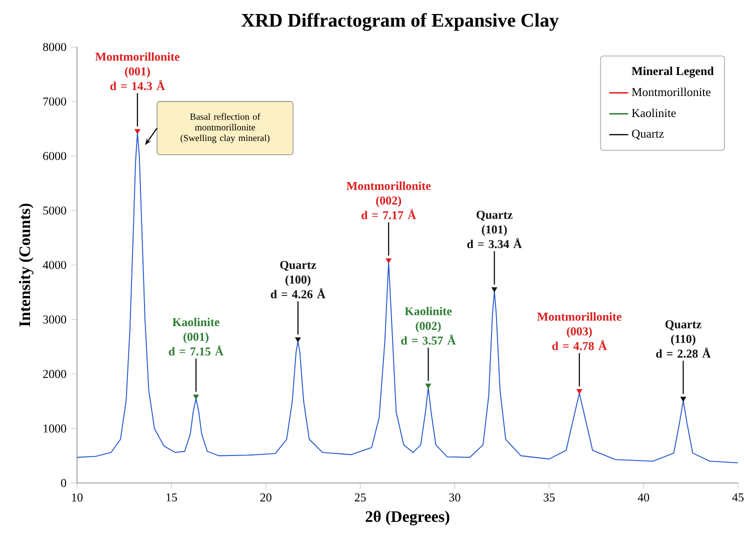 This screenshot has width=744, height=534. What do you see at coordinates (648, 135) in the screenshot?
I see `legend-label: Quartz` at bounding box center [648, 135].